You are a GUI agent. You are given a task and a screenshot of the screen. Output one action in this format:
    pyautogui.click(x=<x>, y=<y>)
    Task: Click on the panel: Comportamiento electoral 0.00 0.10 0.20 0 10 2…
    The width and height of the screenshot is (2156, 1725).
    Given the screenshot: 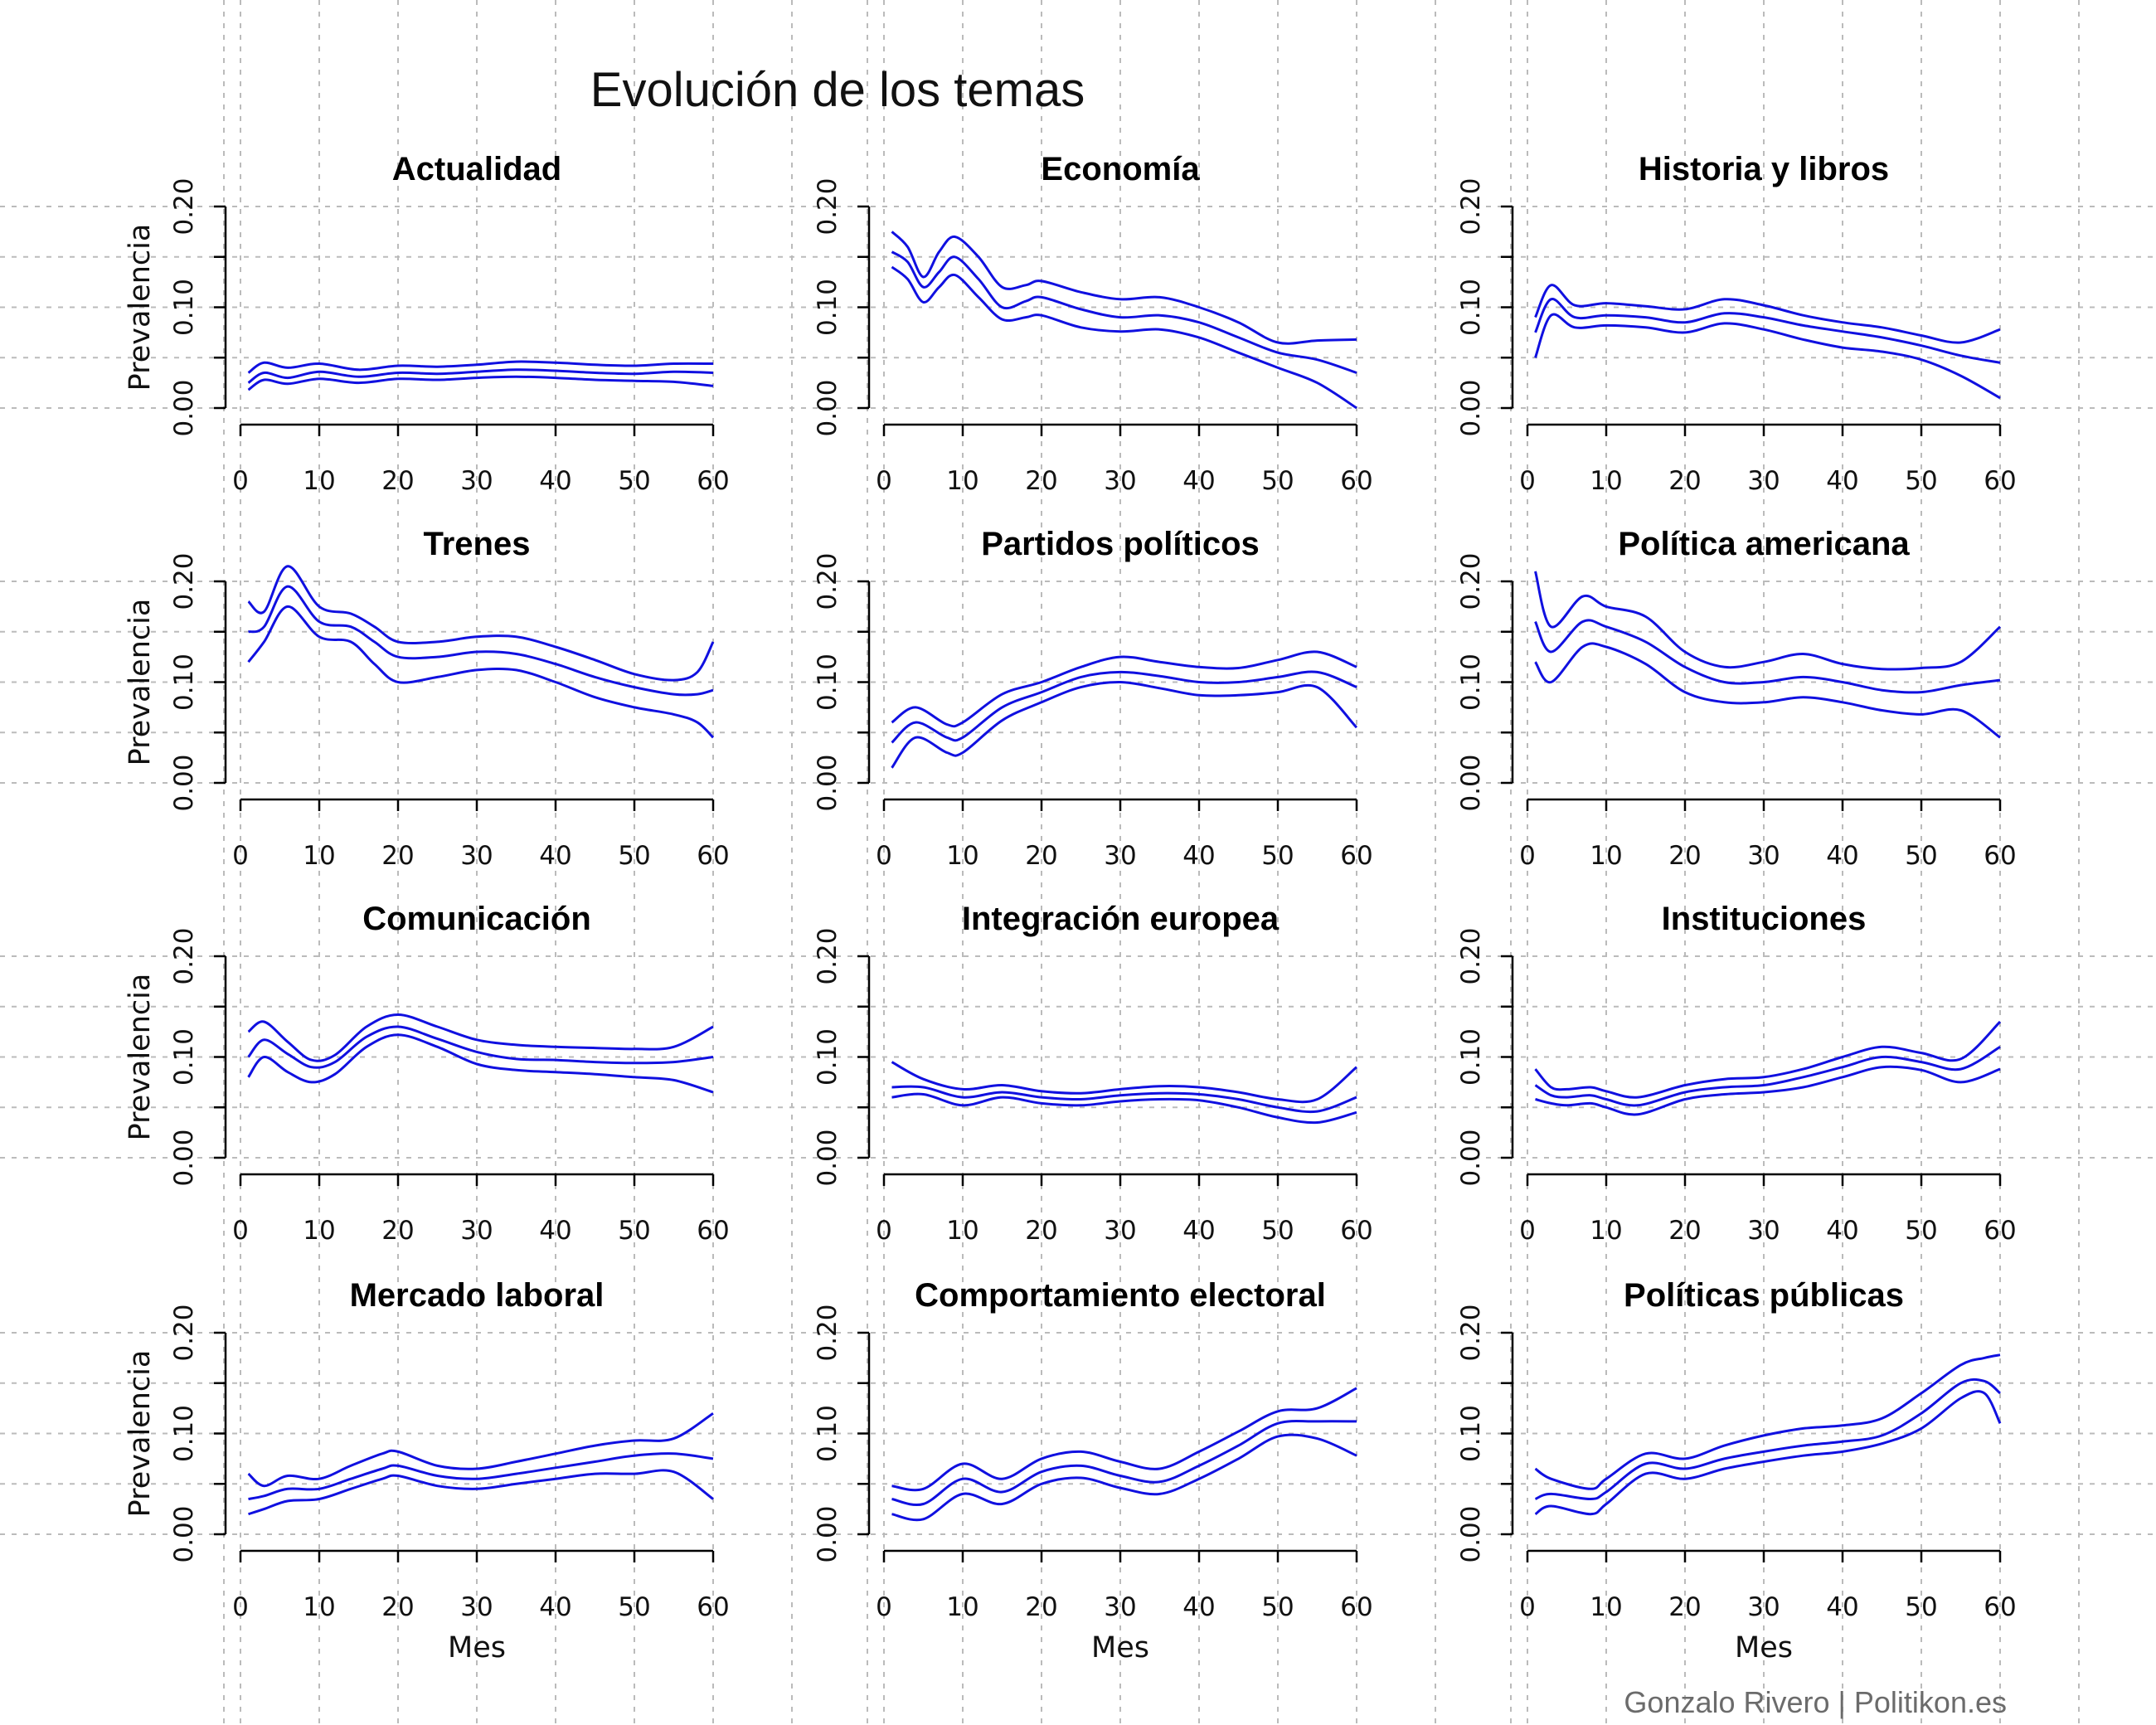 What is the action you would take?
    pyautogui.click(x=1093, y=1471)
    